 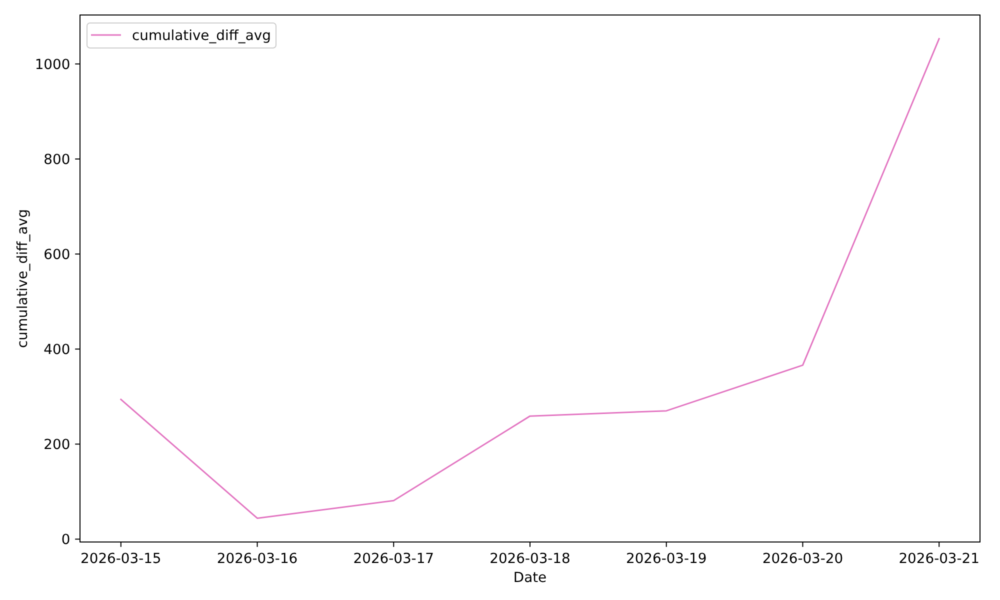 I want to click on y-tick-label: 800, so click(x=57, y=160).